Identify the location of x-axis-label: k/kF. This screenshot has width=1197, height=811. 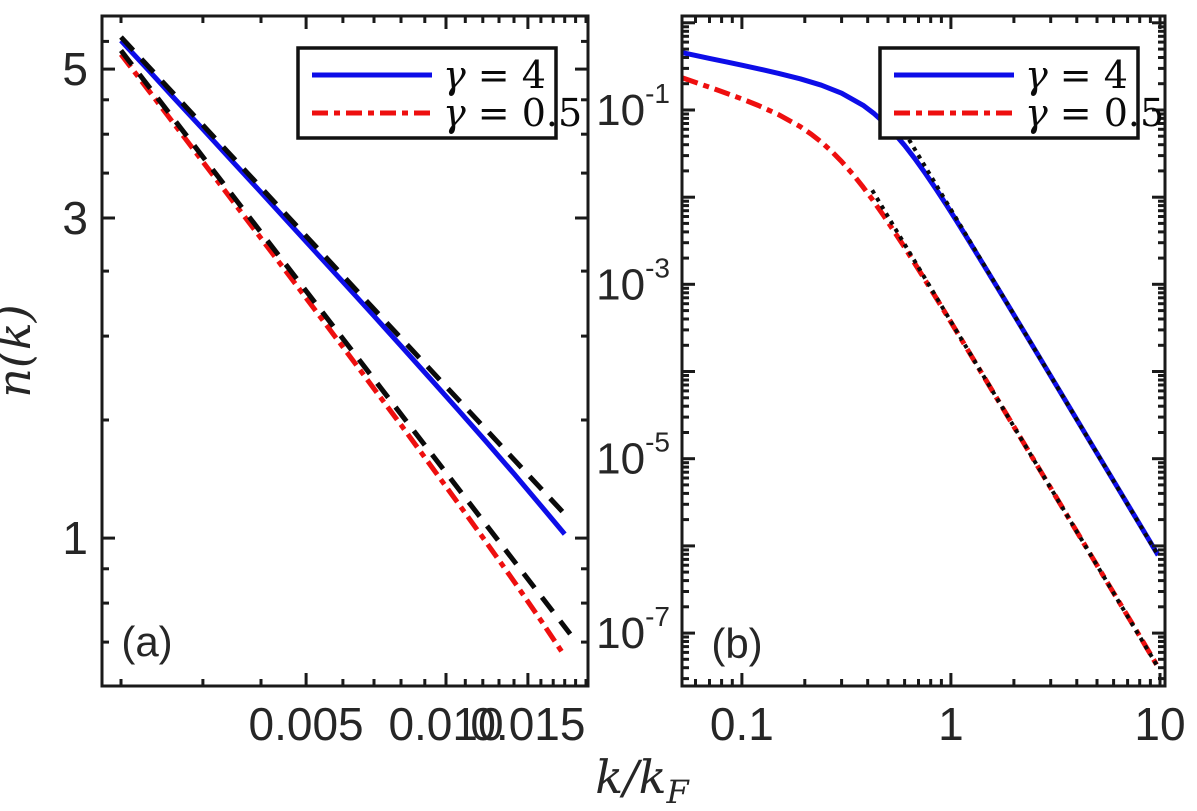
(642, 780).